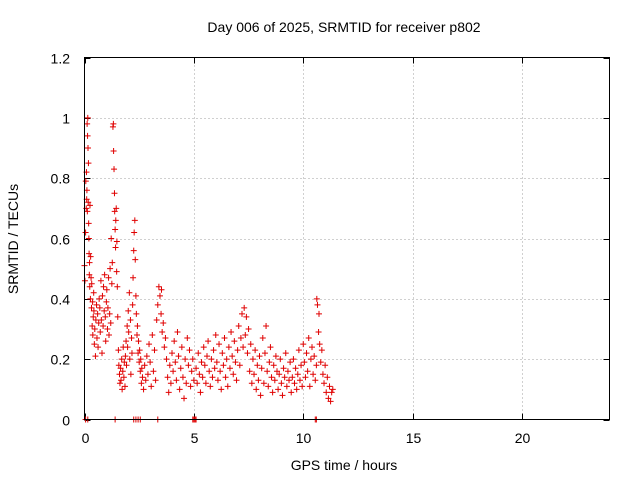 This screenshot has width=640, height=480. I want to click on x-tick-label: 5, so click(195, 438).